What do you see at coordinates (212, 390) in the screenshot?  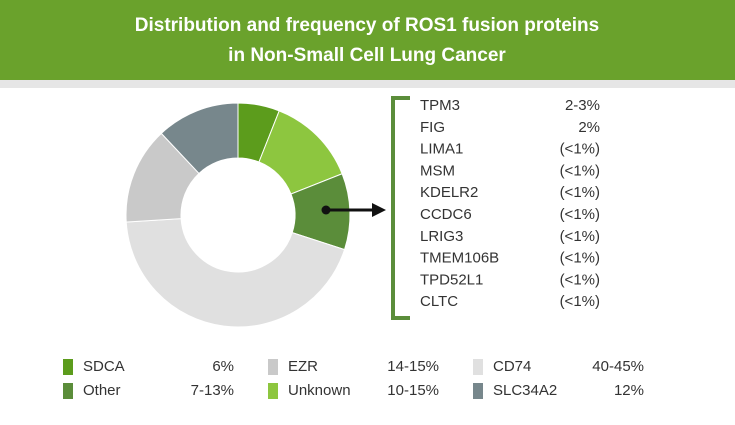 I see `legend-value: 7-13%` at bounding box center [212, 390].